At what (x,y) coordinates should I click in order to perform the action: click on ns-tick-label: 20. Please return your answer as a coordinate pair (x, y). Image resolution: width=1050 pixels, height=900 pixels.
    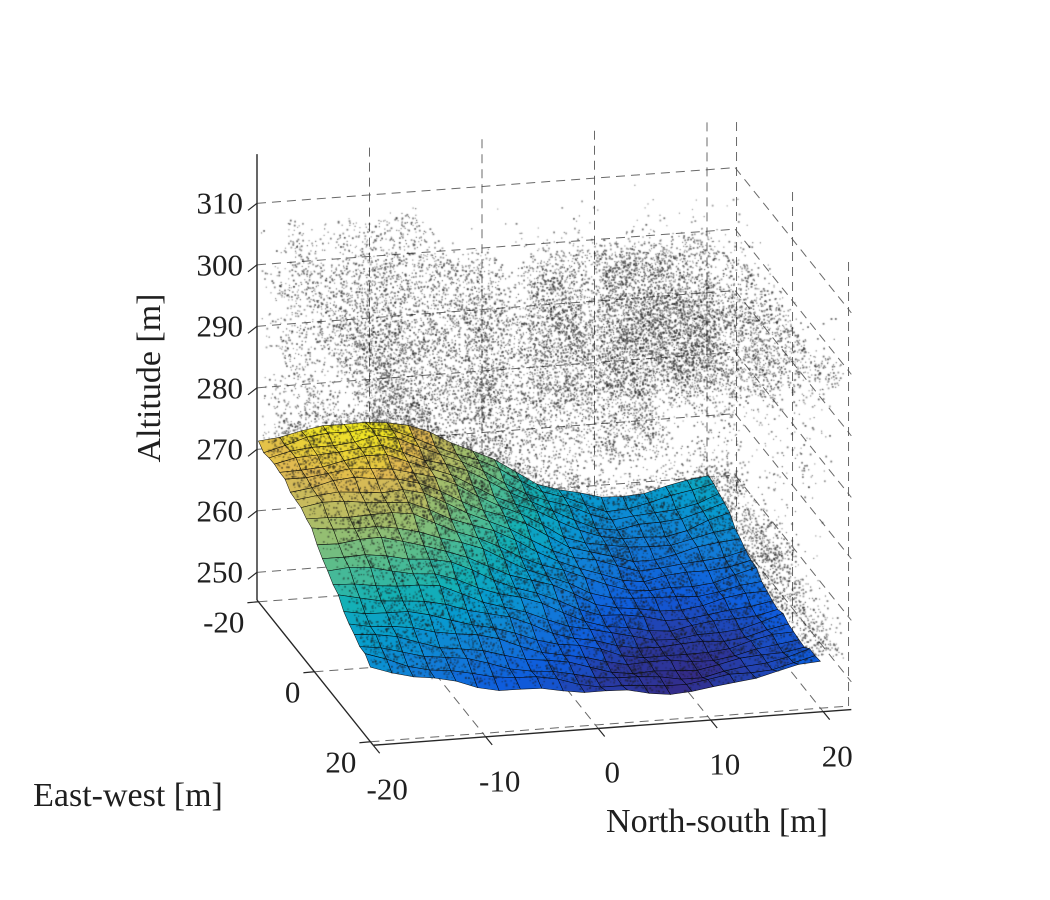
    Looking at the image, I should click on (837, 756).